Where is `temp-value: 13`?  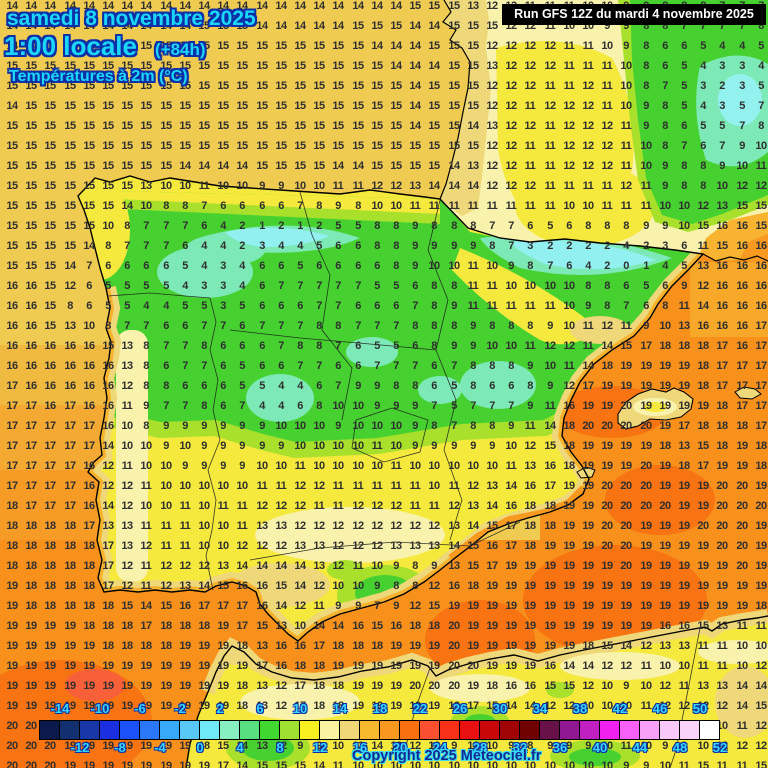
temp-value: 13 is located at coordinates (722, 686).